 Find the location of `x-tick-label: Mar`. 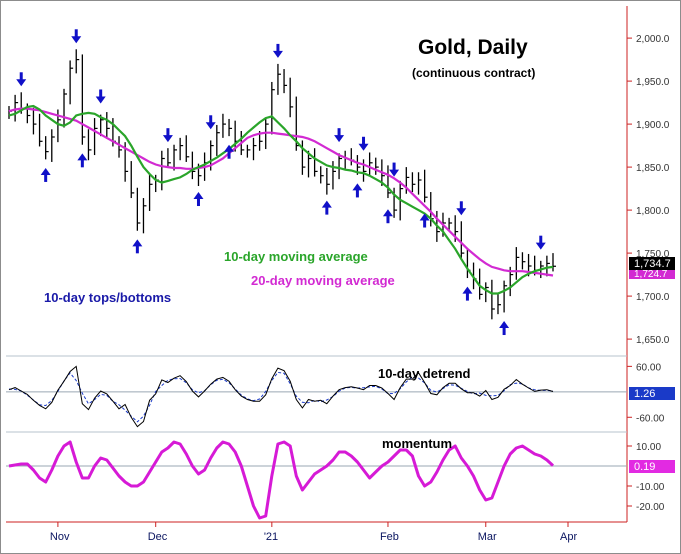

x-tick-label: Mar is located at coordinates (487, 537).